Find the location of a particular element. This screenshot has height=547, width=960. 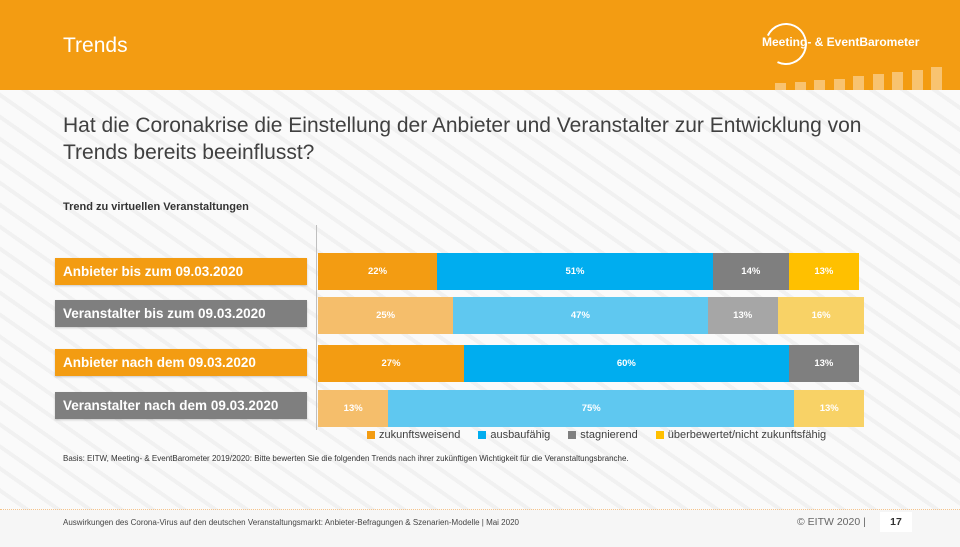

data-label: 75% is located at coordinates (591, 408).